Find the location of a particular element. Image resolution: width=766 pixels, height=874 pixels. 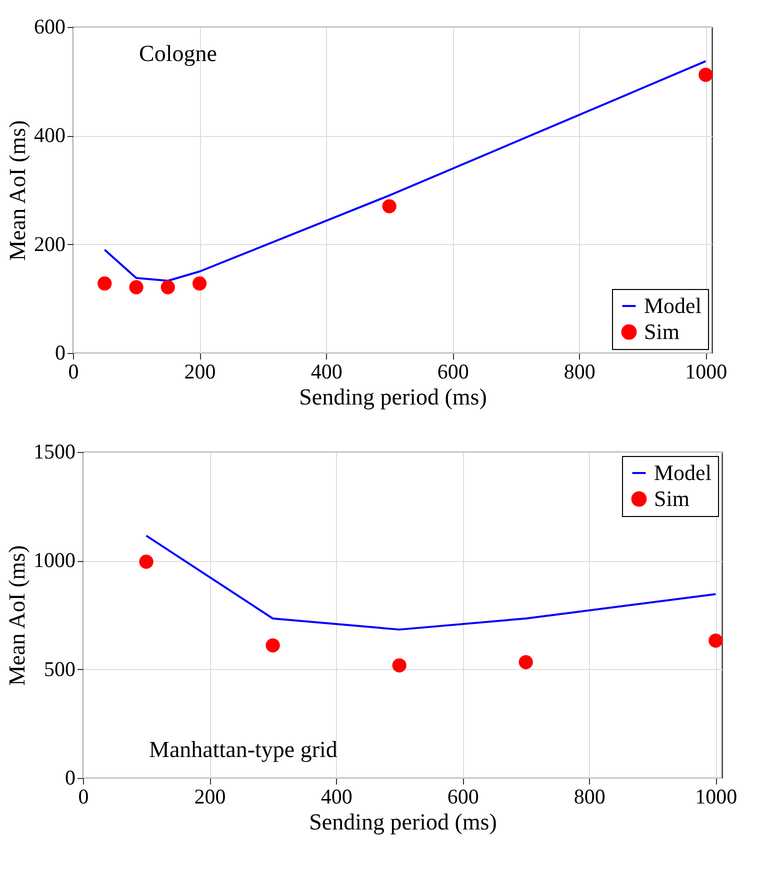

annotation: Cologne is located at coordinates (178, 53).